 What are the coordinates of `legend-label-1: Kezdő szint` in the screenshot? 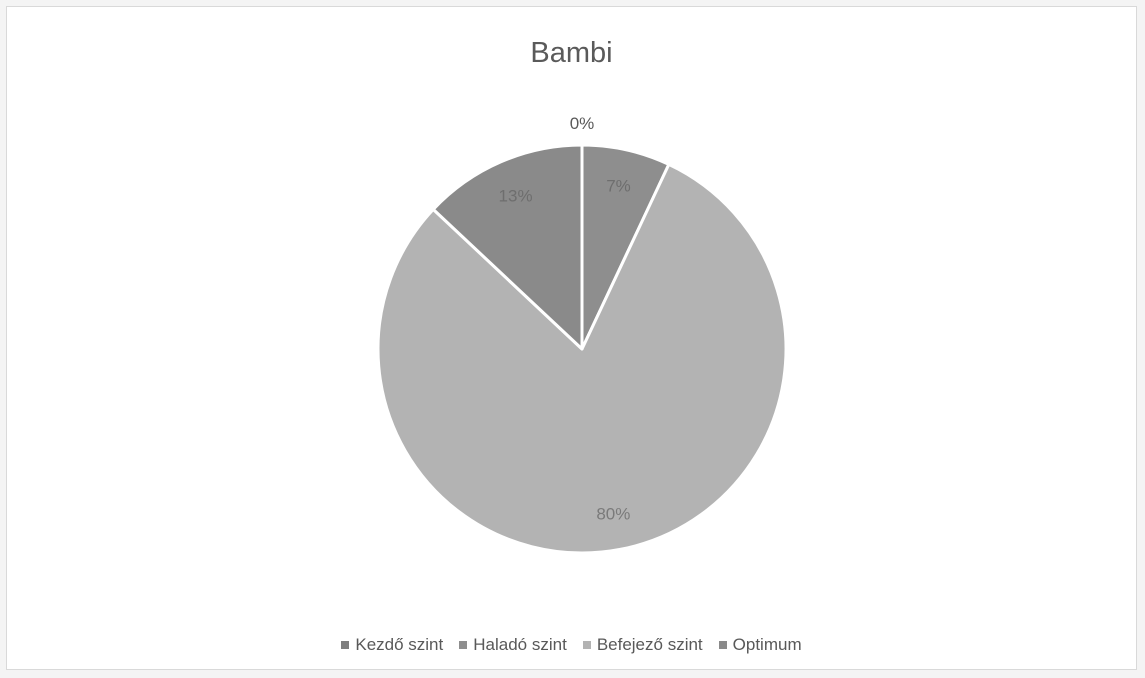 It's located at (399, 644).